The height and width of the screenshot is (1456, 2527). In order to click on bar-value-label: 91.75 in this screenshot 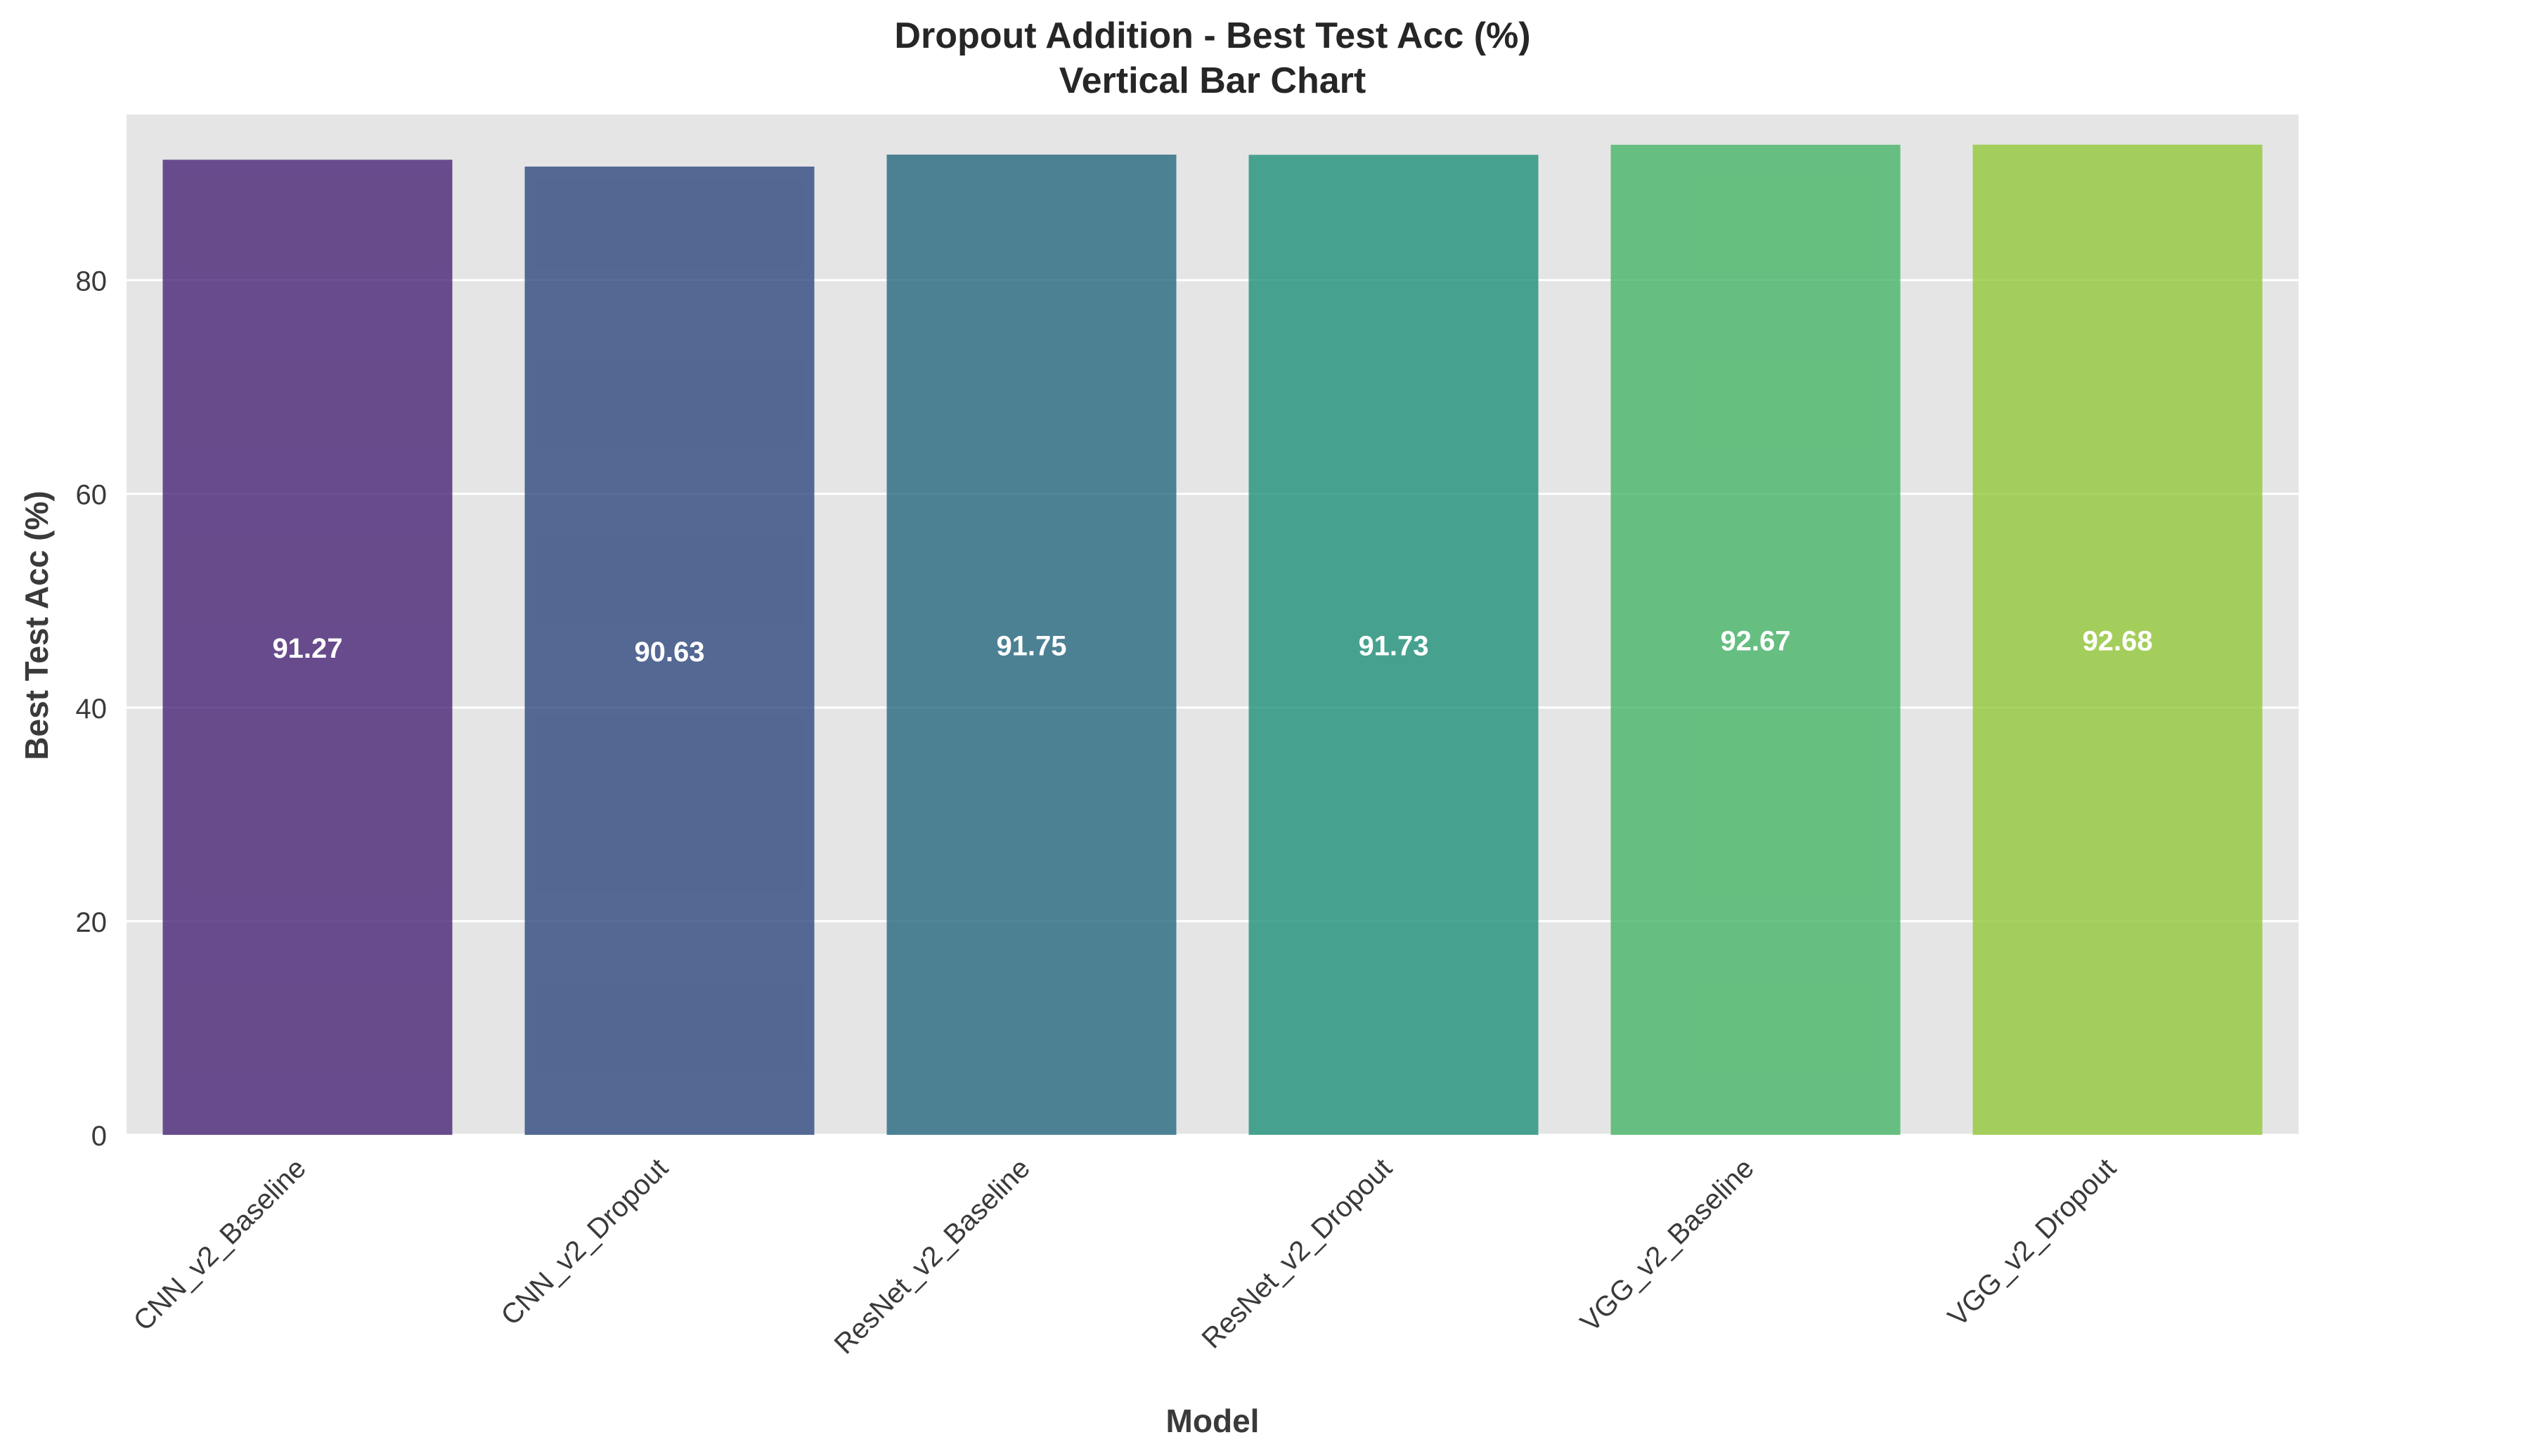, I will do `click(1031, 647)`.